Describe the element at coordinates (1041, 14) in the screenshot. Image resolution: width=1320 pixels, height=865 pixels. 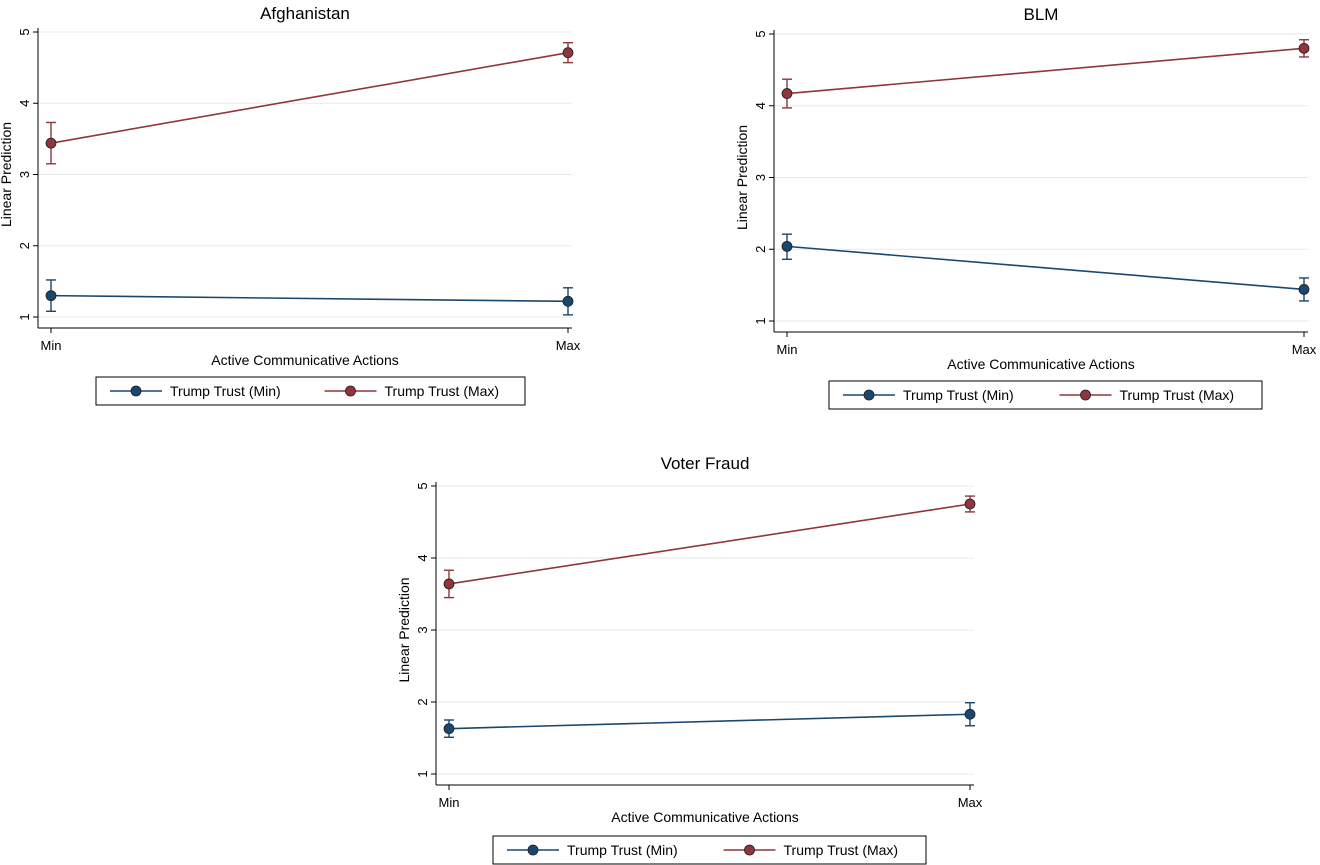
I see `chart-title: BLM` at that location.